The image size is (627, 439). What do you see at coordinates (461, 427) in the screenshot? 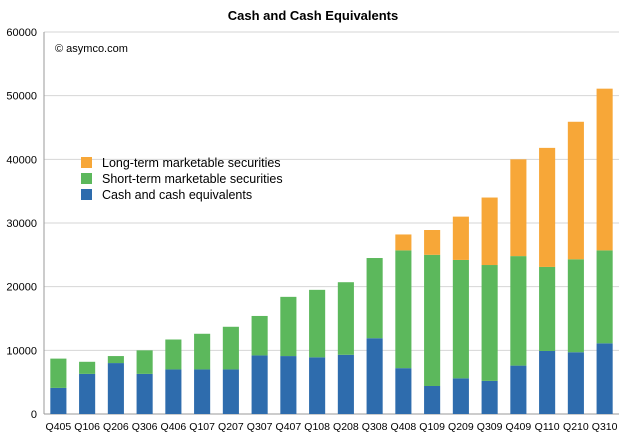
I see `x-tick-label: Q209` at bounding box center [461, 427].